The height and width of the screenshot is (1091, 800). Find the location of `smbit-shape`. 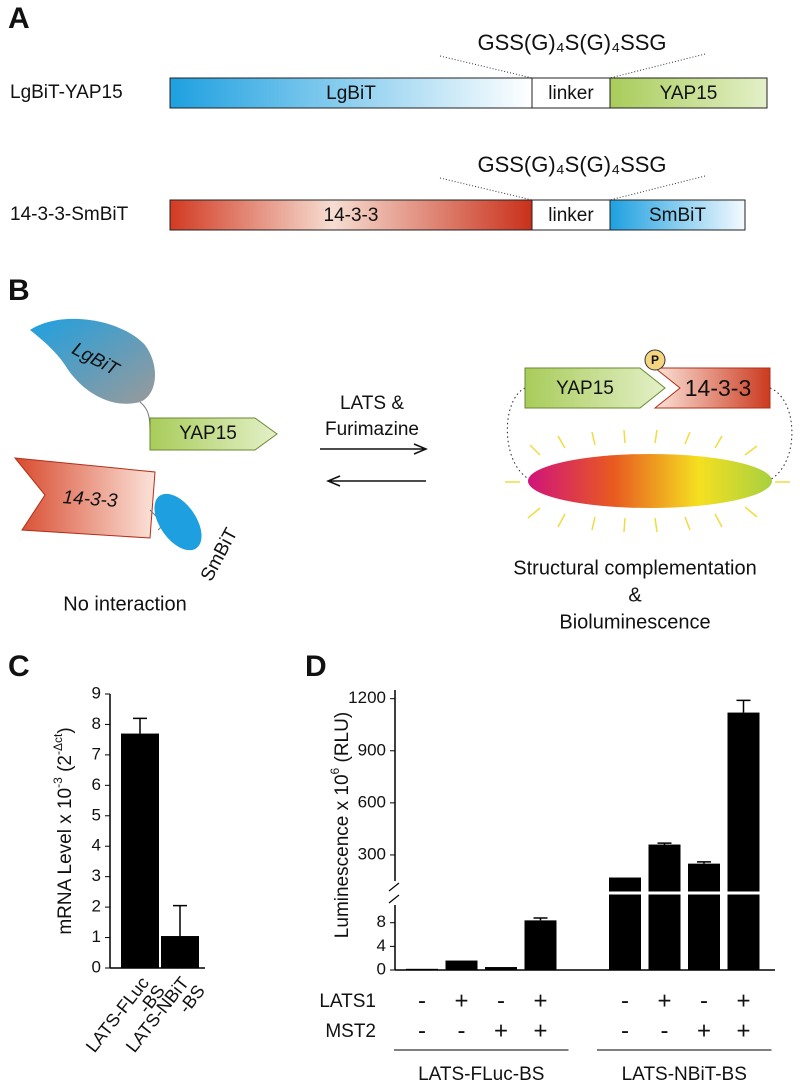

smbit-shape is located at coordinates (178, 522).